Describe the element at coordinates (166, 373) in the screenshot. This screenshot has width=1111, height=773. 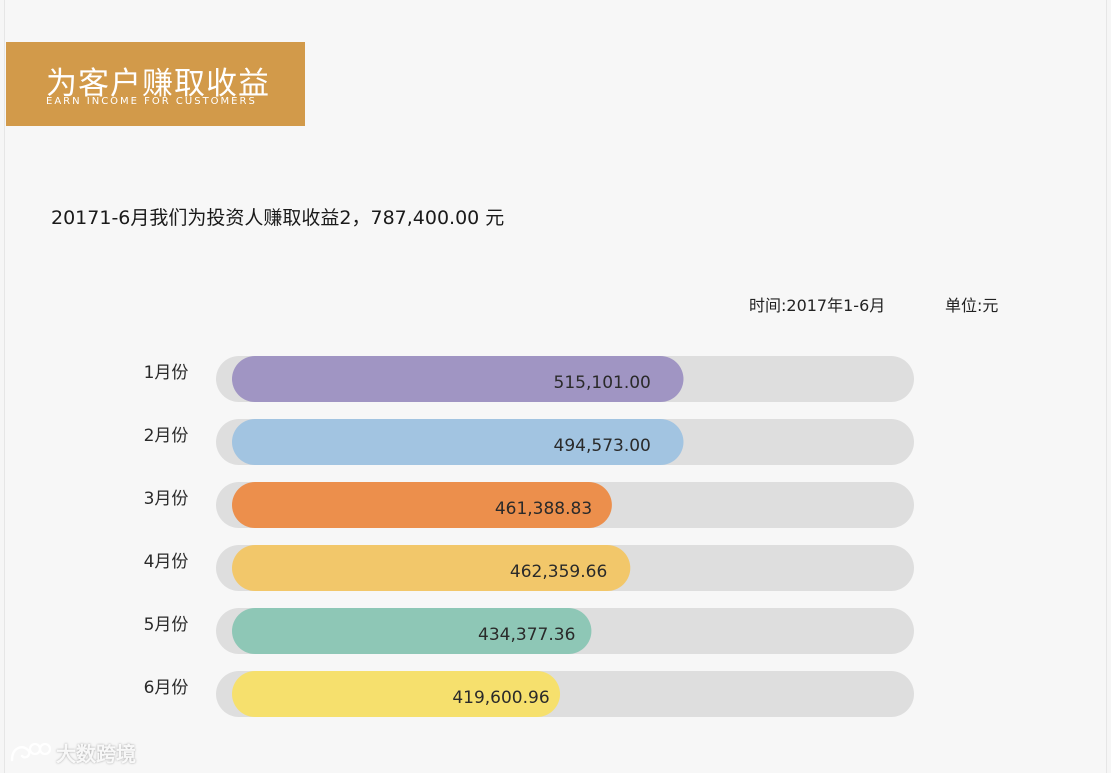
I see `category-label: 1月份` at that location.